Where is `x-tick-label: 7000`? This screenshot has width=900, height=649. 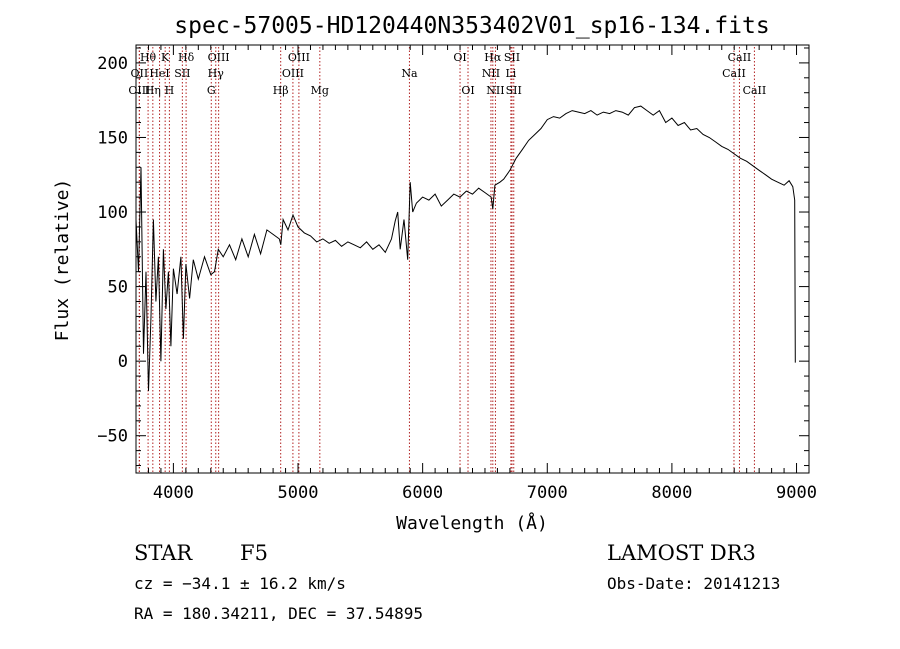 x-tick-label: 7000 is located at coordinates (547, 493).